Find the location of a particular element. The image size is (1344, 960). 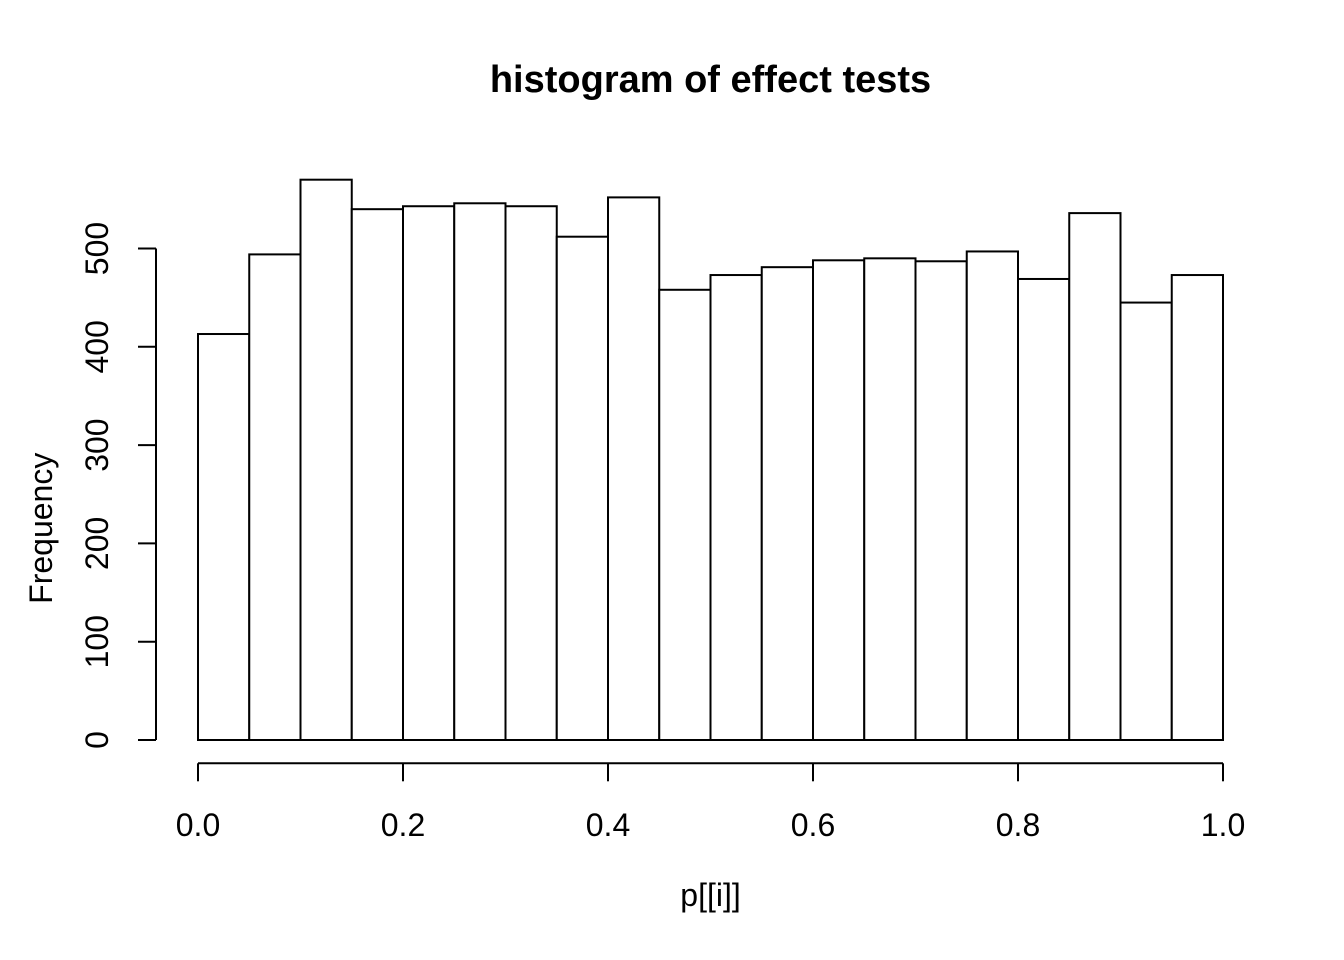

x-tick-label: 0.0 is located at coordinates (198, 825).